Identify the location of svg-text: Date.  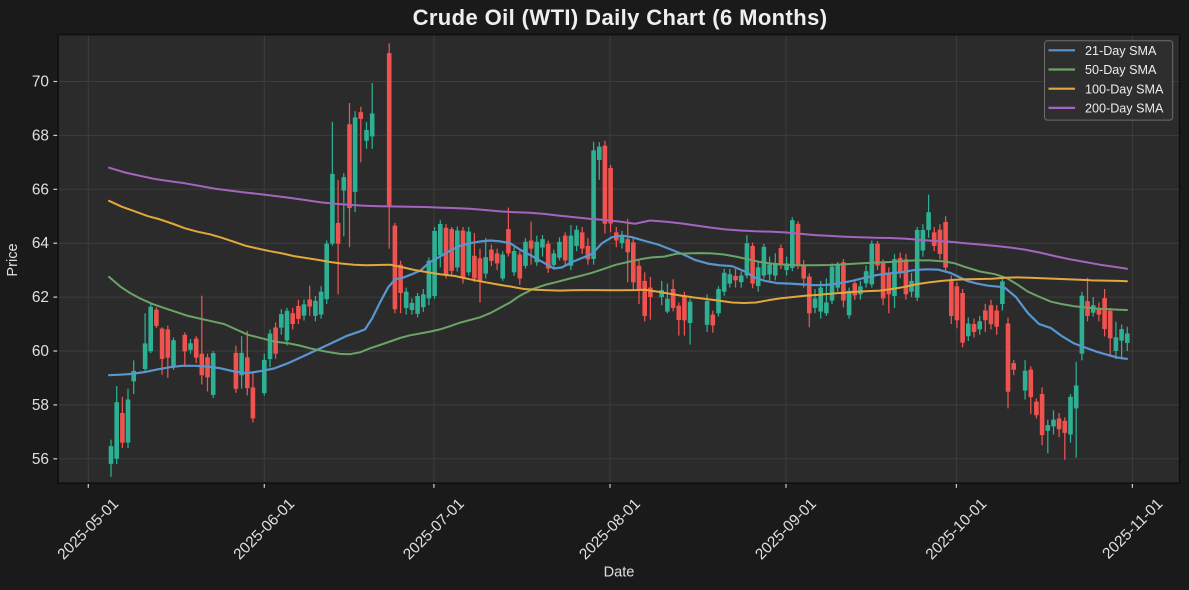
(619, 573).